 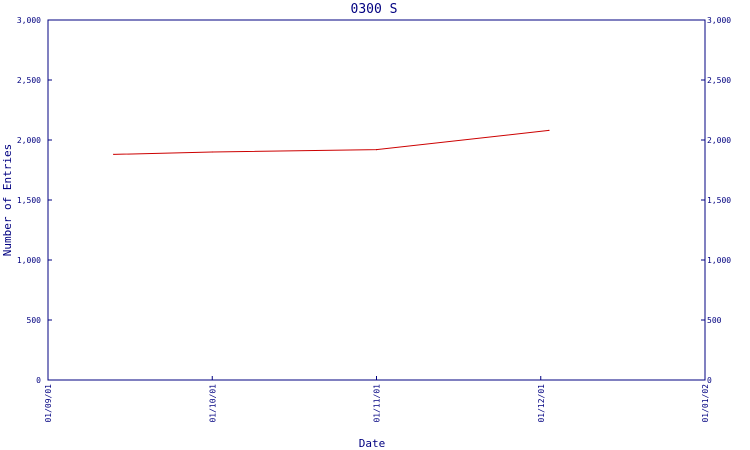 What do you see at coordinates (374, 9) in the screenshot?
I see `chart-title: 0300 S` at bounding box center [374, 9].